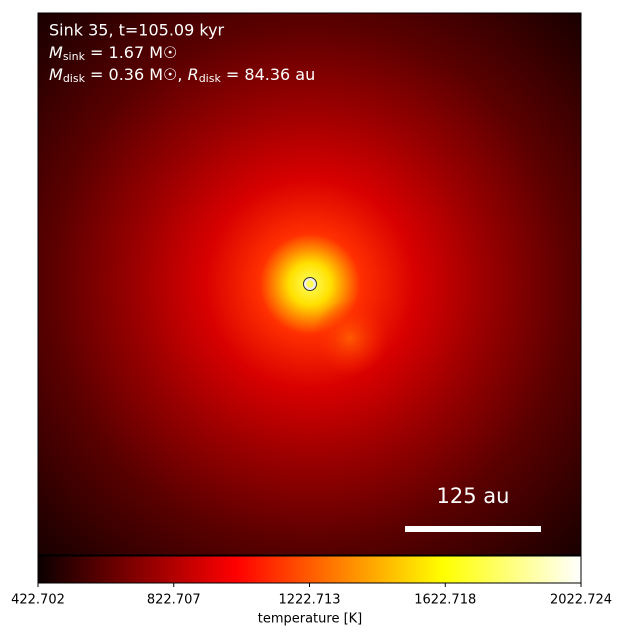  Describe the element at coordinates (174, 600) in the screenshot. I see `colorbar-tick-label: 822.707` at that location.